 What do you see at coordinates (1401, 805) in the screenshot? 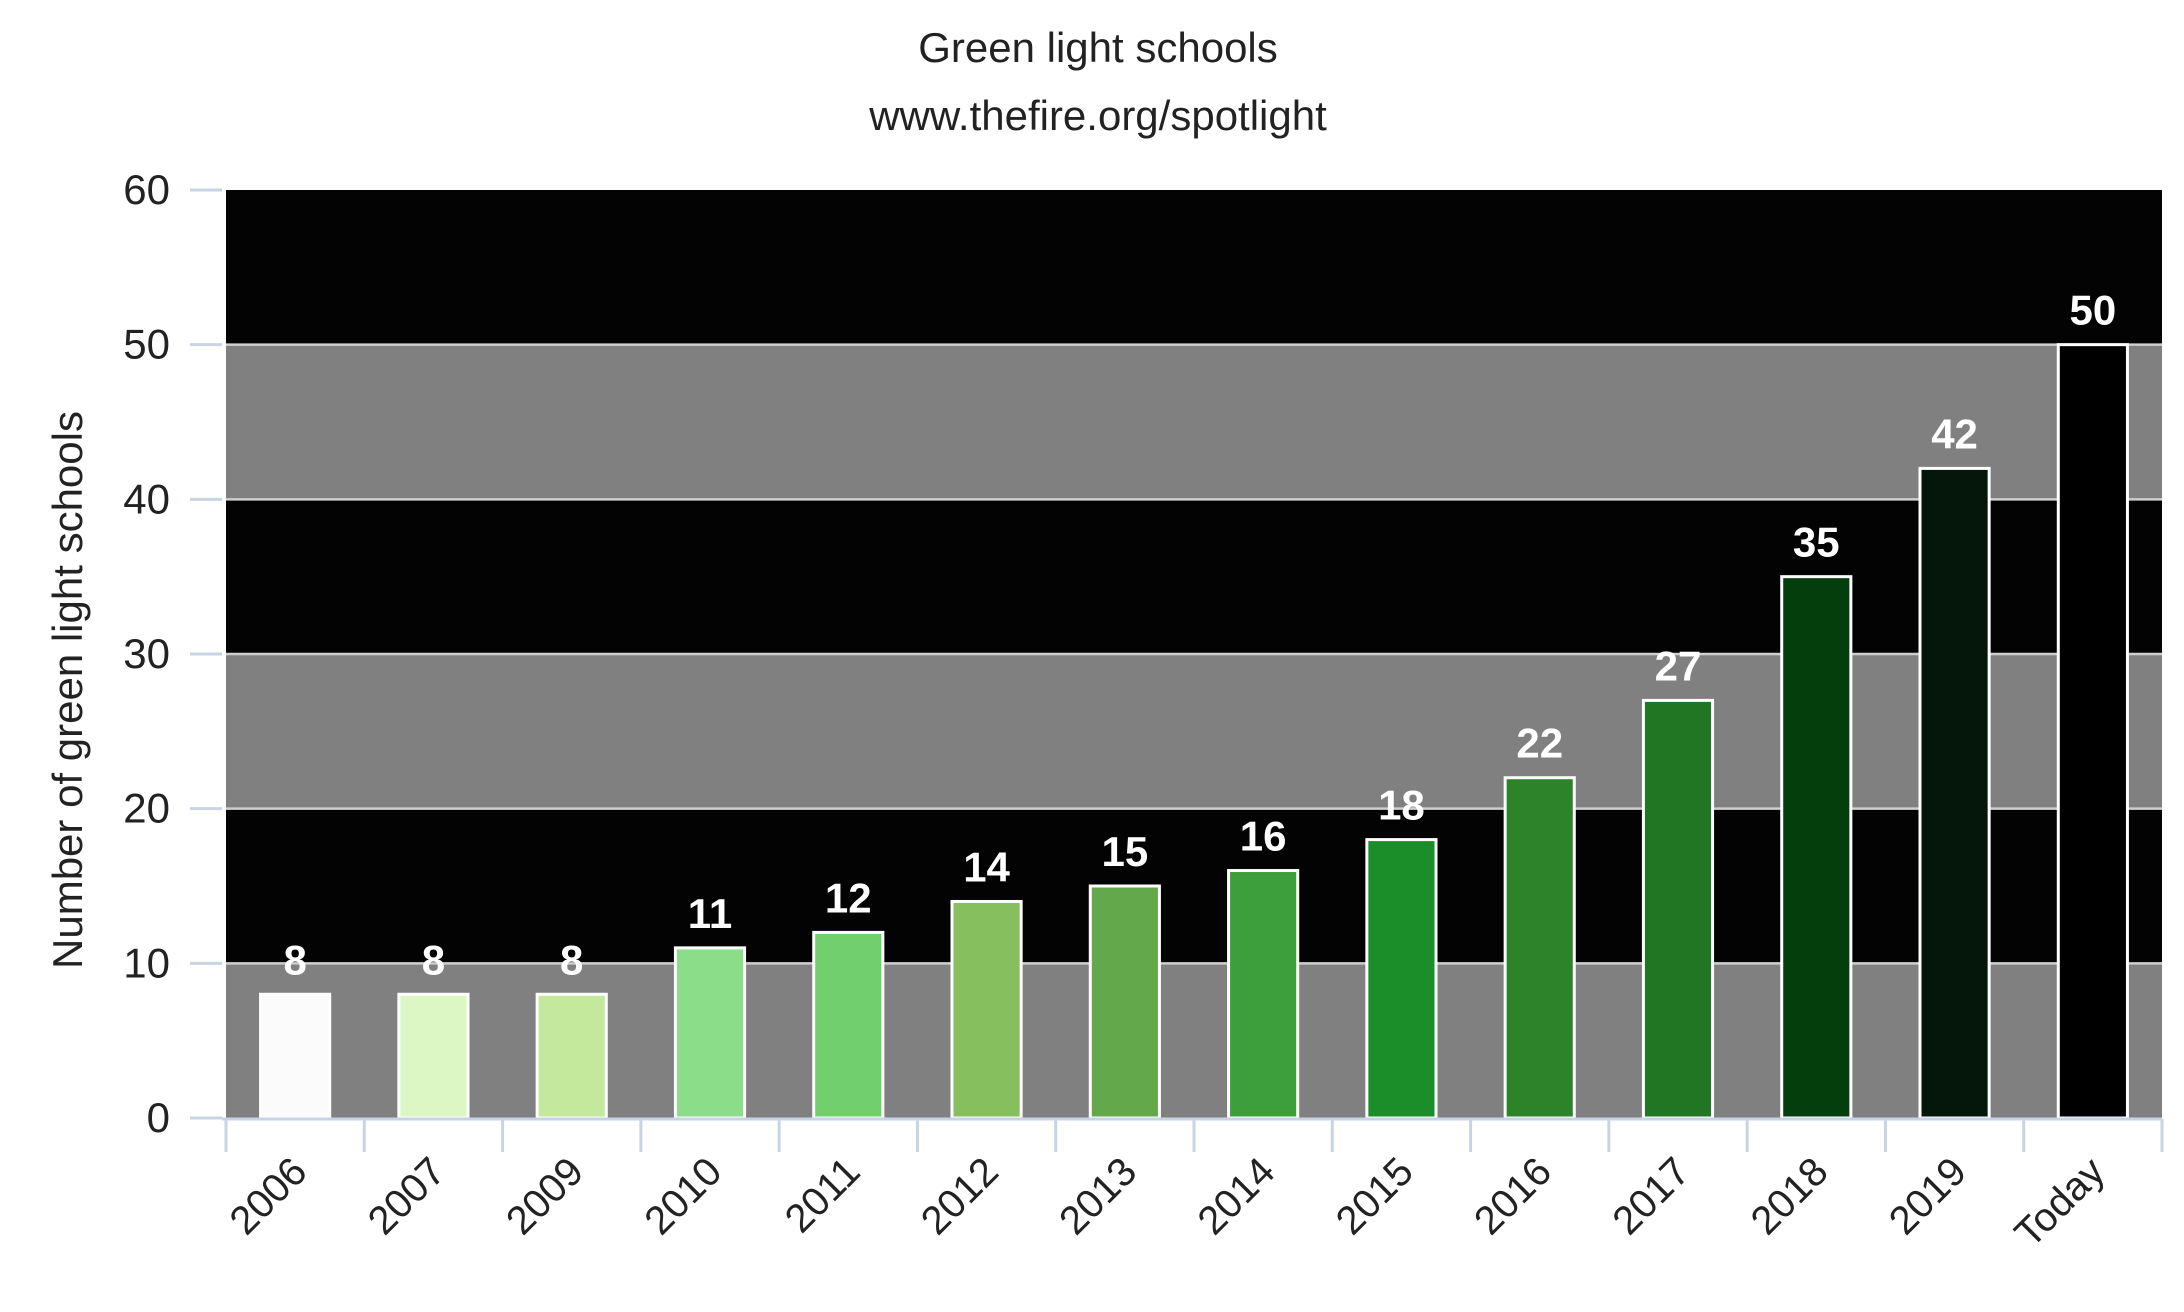
I see `data-label-2015: 18` at bounding box center [1401, 805].